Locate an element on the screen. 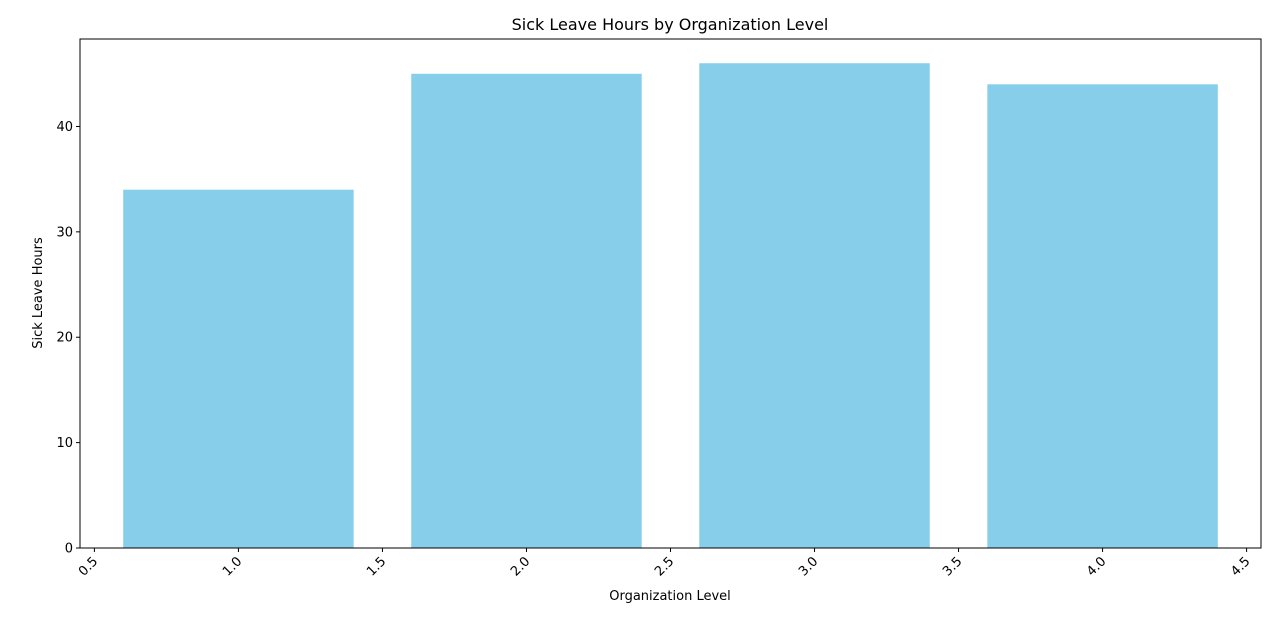 The height and width of the screenshot is (620, 1280). x-tick-label: 3.0 is located at coordinates (808, 566).